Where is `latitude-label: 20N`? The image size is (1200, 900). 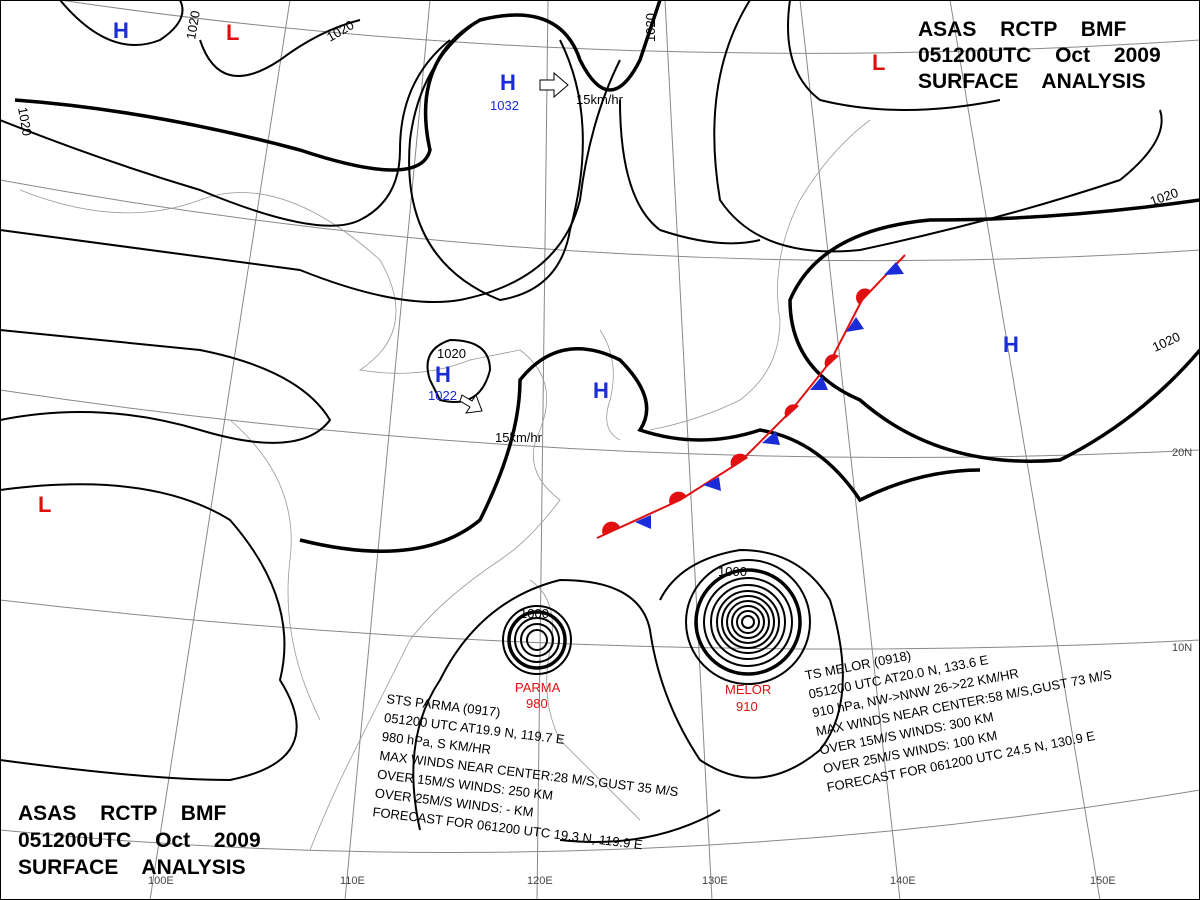
latitude-label: 20N is located at coordinates (1182, 453).